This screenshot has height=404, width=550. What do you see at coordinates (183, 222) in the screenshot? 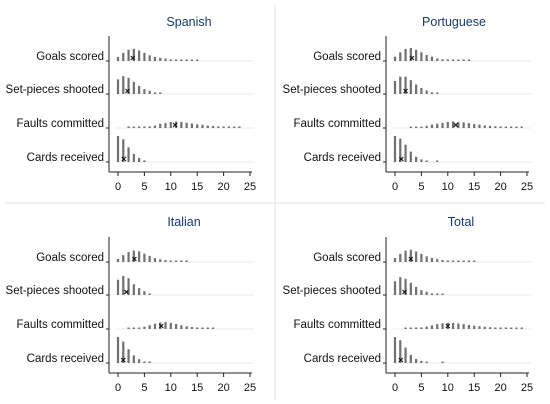
I see `panel-title: Italian` at bounding box center [183, 222].